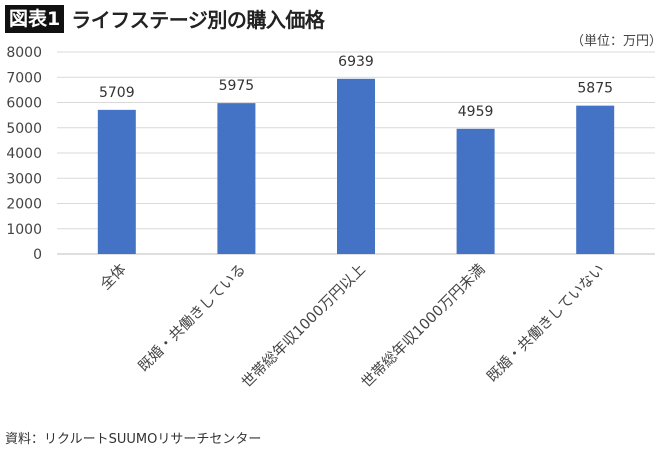 Image resolution: width=670 pixels, height=450 pixels. What do you see at coordinates (303, 326) in the screenshot?
I see `x-tick-label: 世帯総年収1000万円以上` at bounding box center [303, 326].